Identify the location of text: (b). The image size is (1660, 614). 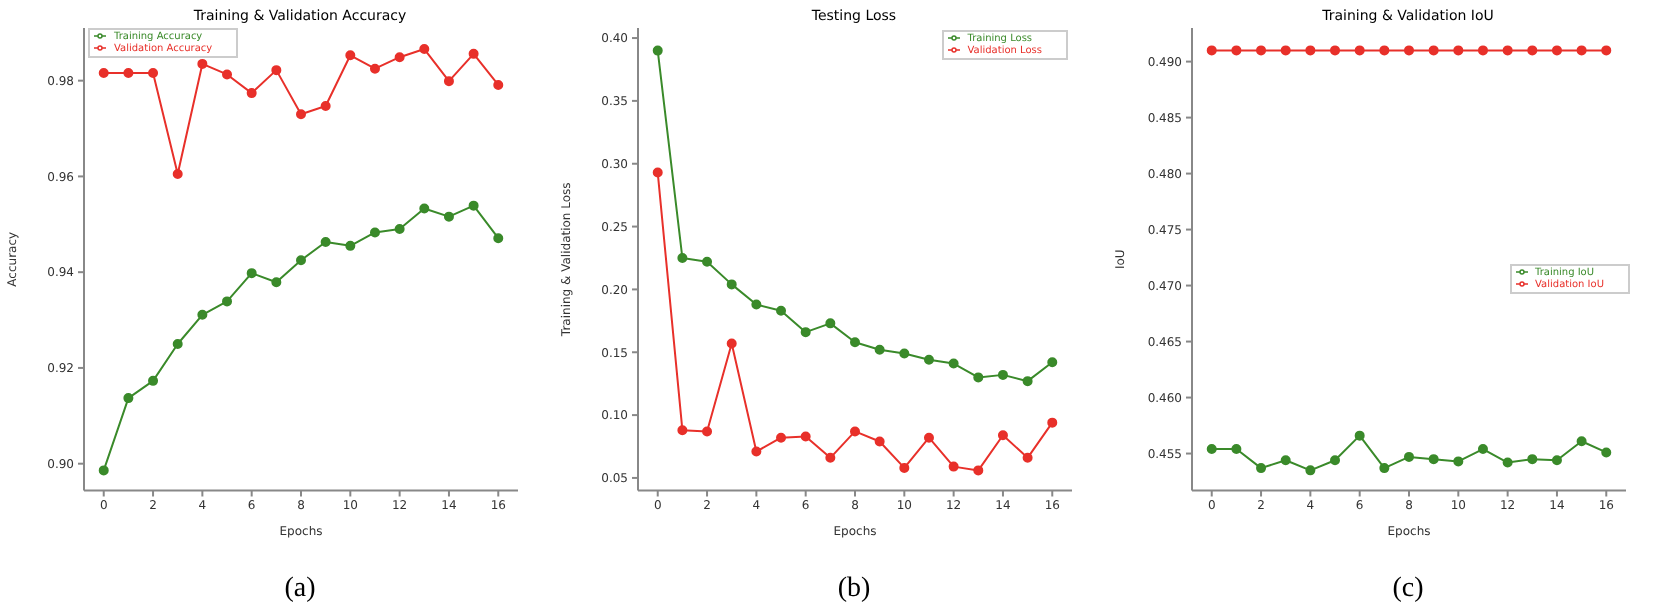
(854, 590).